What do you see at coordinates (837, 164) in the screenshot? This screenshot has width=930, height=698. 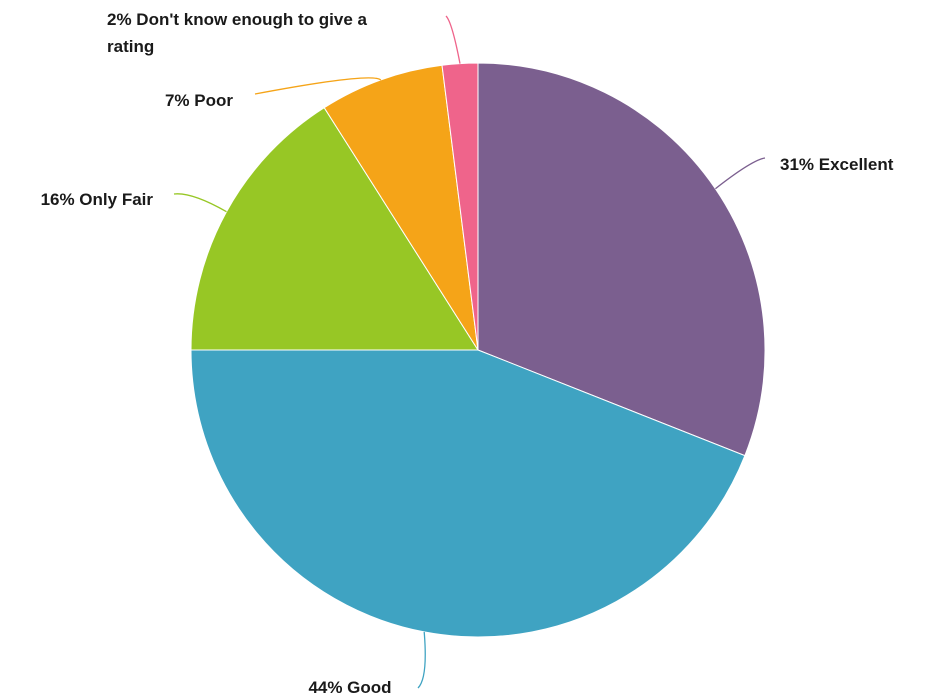 I see `label-excellent: 31% Excellent` at bounding box center [837, 164].